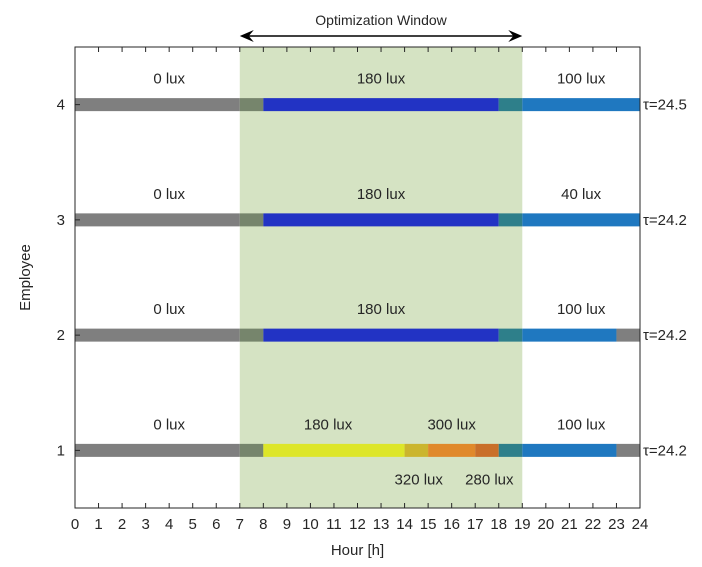 The width and height of the screenshot is (702, 567). I want to click on x-tick-label: 10, so click(310, 524).